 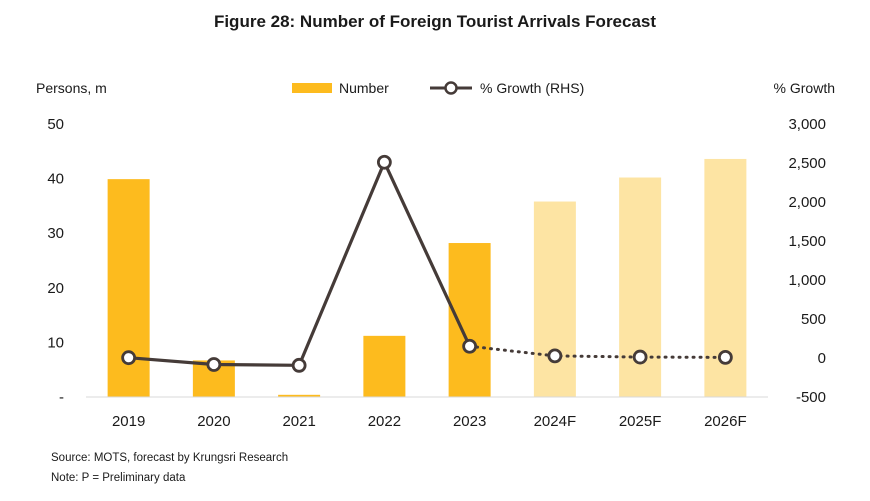 What do you see at coordinates (807, 202) in the screenshot?
I see `right-tick-label: 2,000` at bounding box center [807, 202].